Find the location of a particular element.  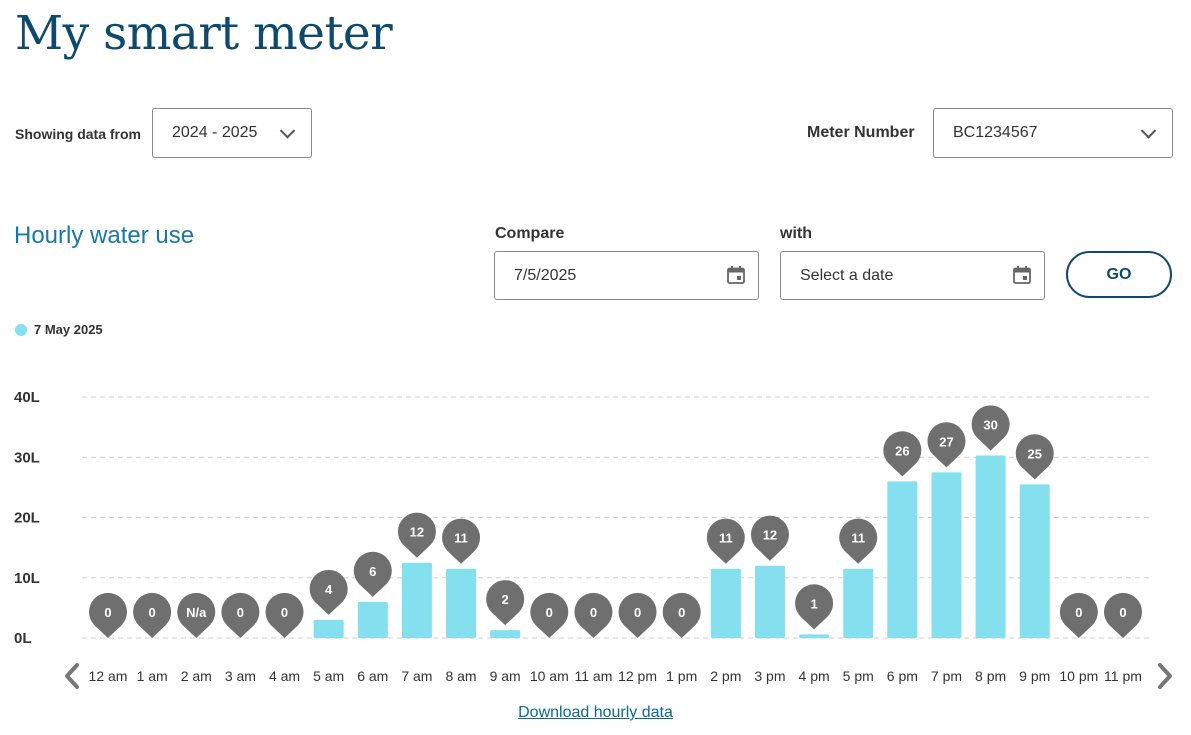

x-tick-label: 7 am is located at coordinates (416, 676).